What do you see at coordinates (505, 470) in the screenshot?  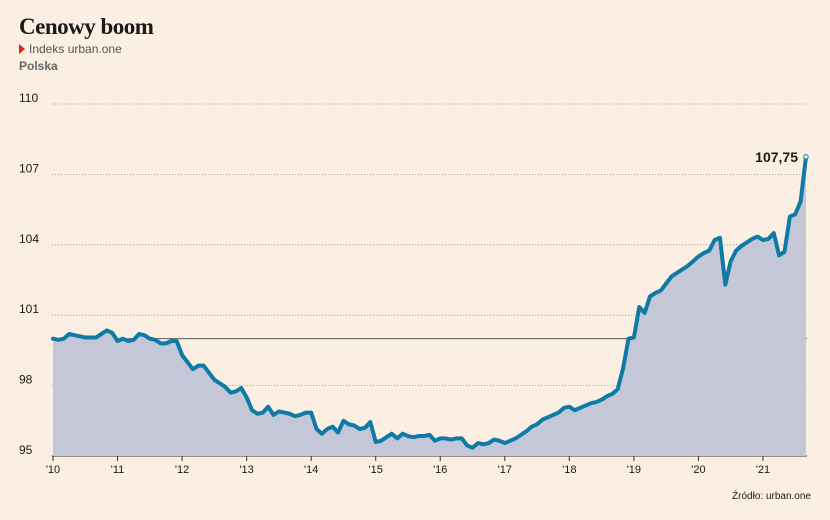 I see `x-tick-label: '17` at bounding box center [505, 470].